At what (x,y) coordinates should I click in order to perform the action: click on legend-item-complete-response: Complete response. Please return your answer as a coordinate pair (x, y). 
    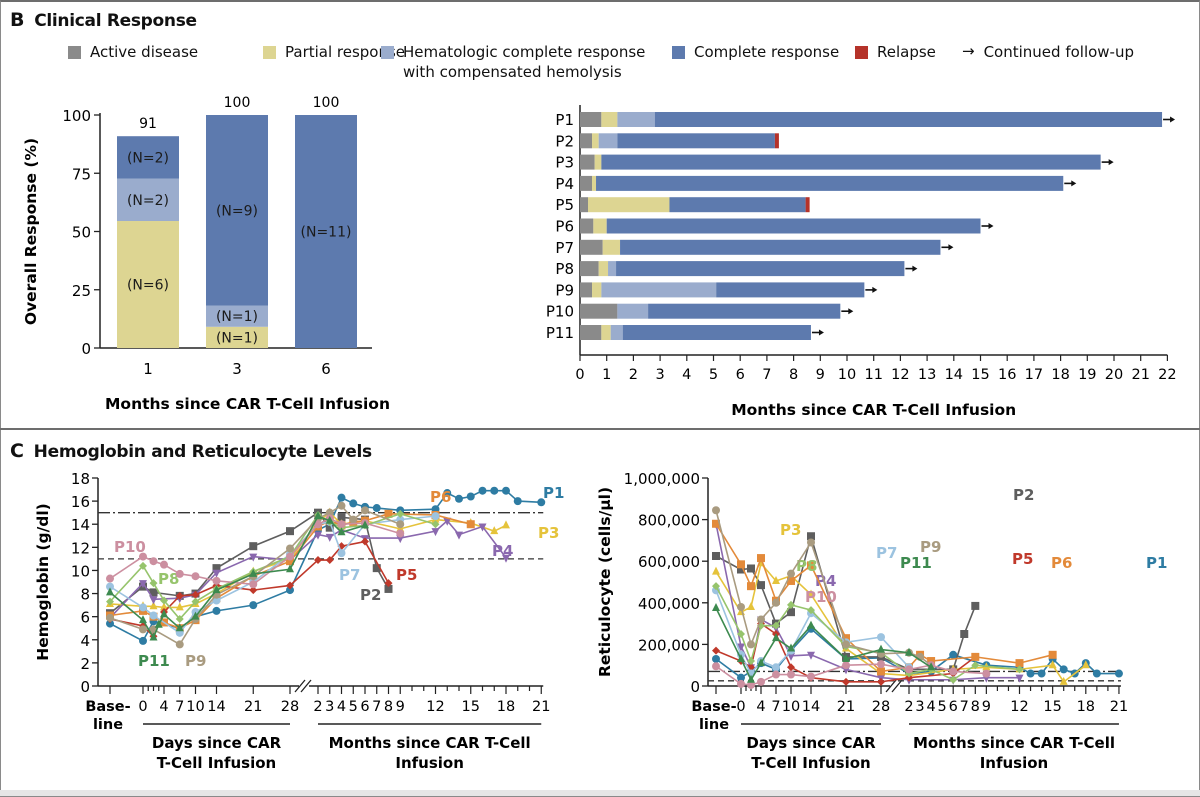
    Looking at the image, I should click on (755, 52).